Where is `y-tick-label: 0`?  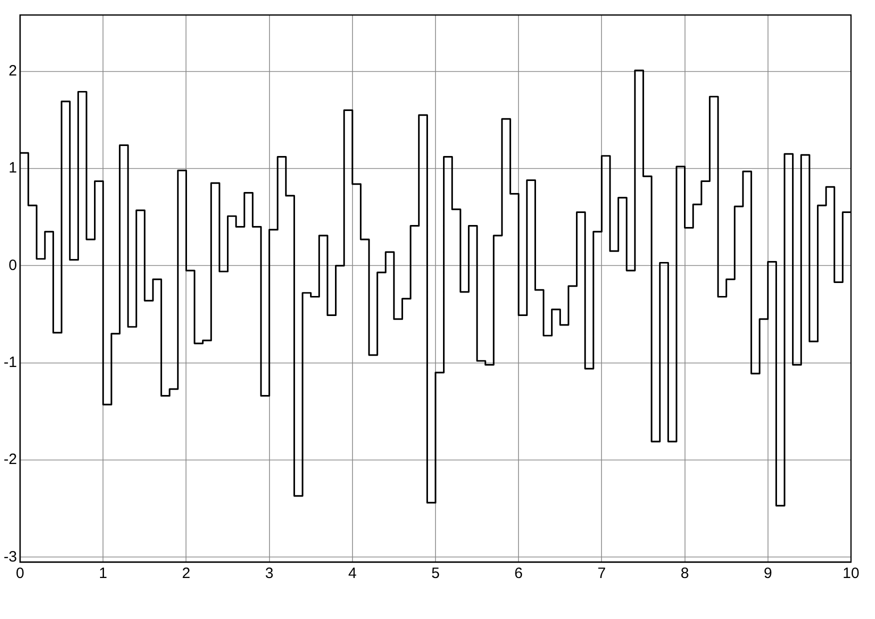 y-tick-label: 0 is located at coordinates (12, 265).